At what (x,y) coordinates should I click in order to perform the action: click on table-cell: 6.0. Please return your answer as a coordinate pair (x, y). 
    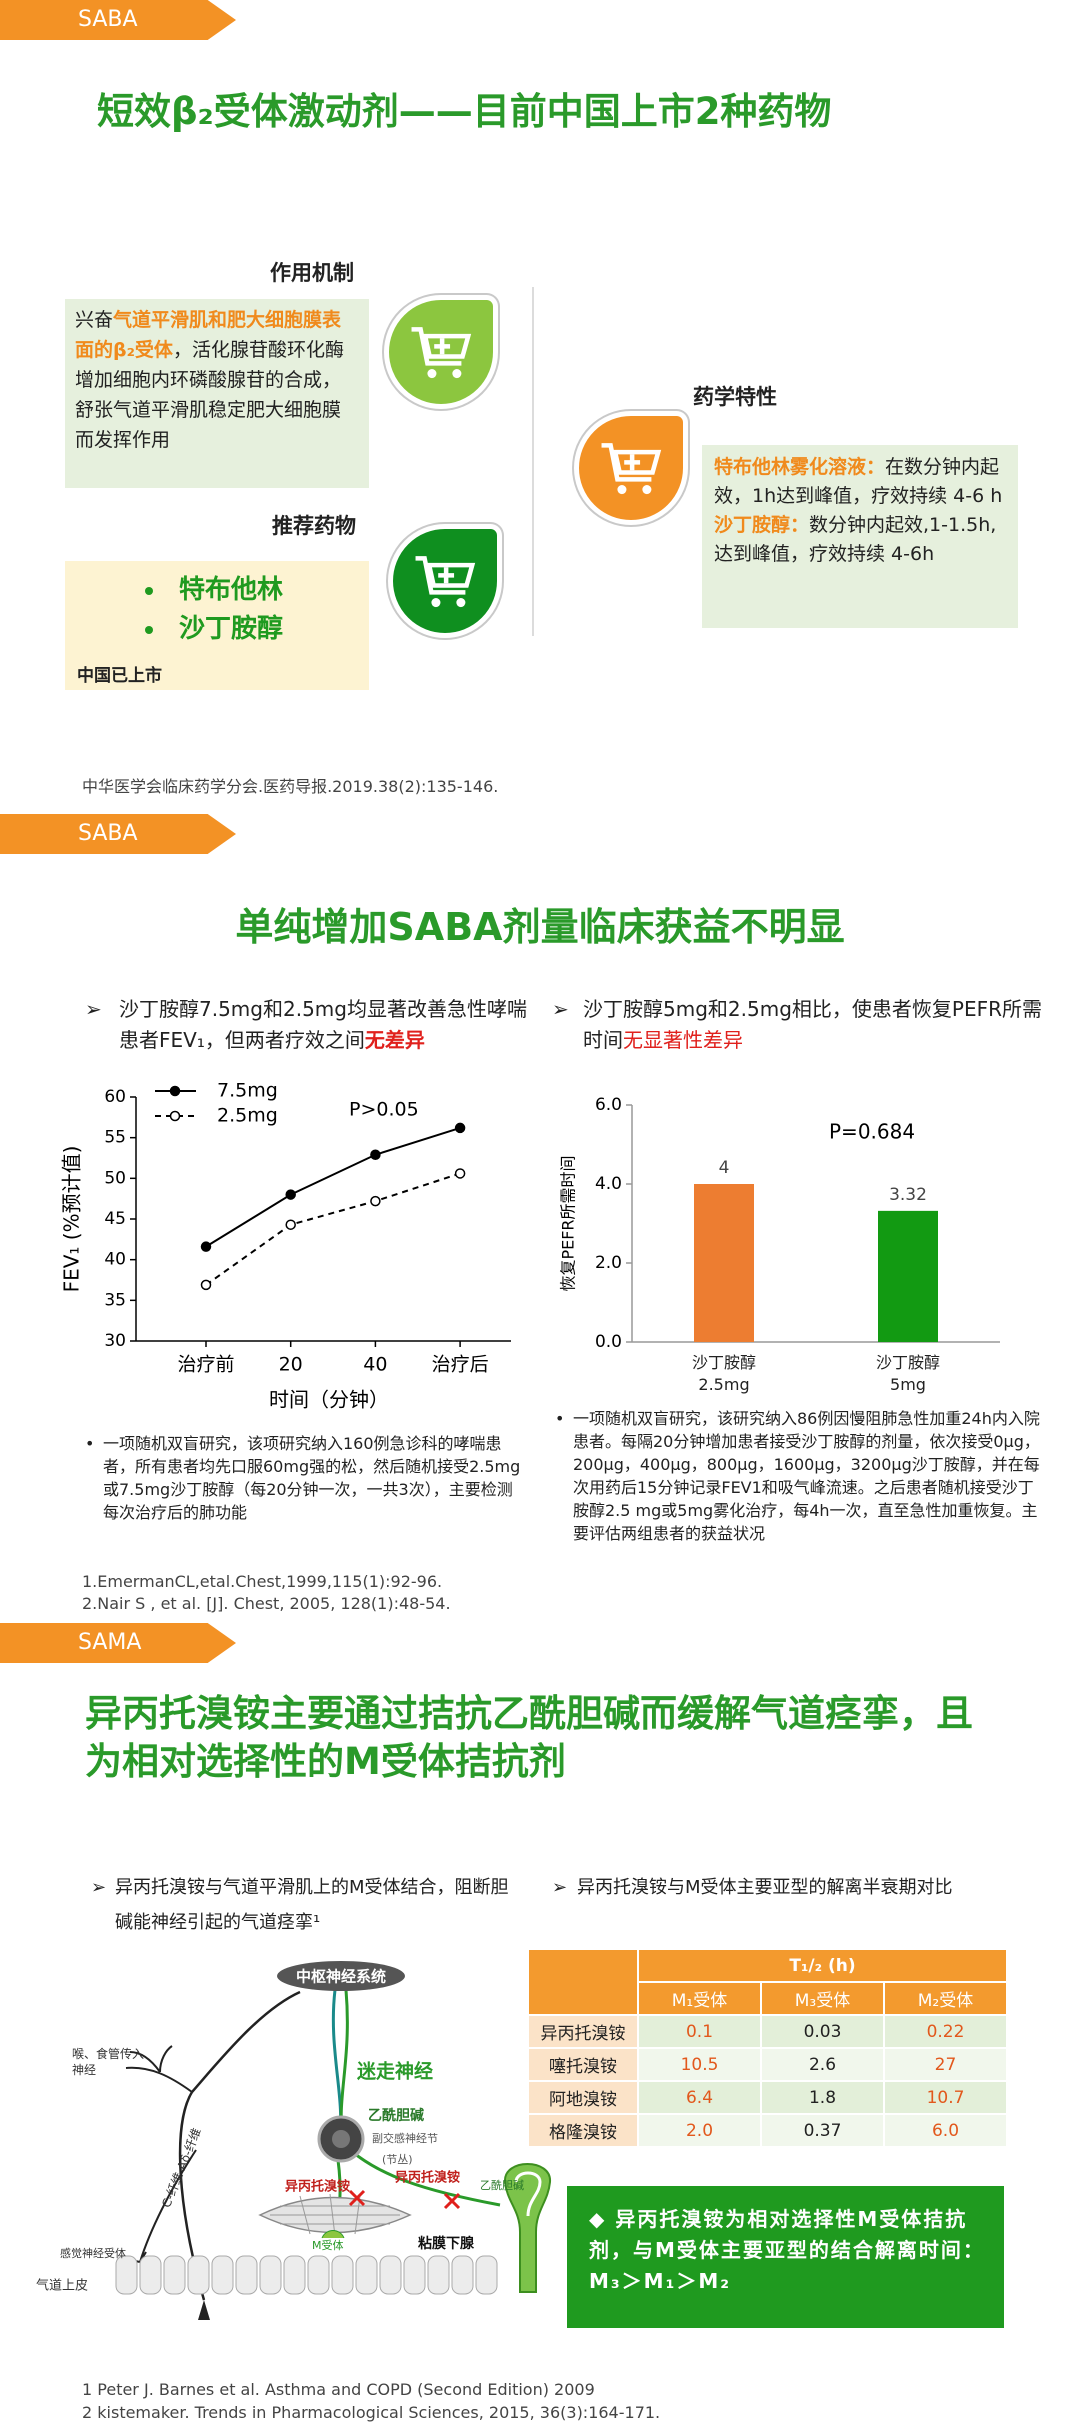
    Looking at the image, I should click on (945, 2130).